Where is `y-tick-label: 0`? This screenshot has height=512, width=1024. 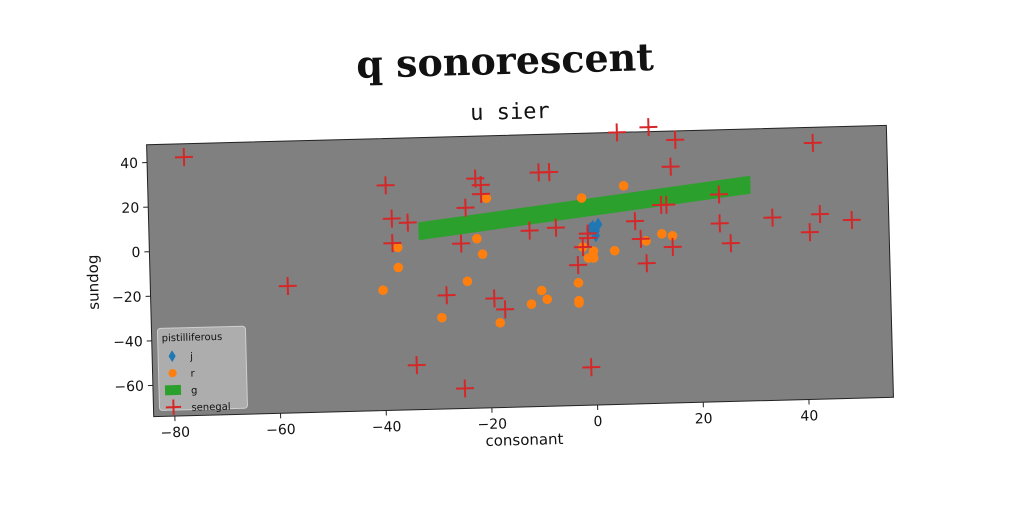 y-tick-label: 0 is located at coordinates (135, 253).